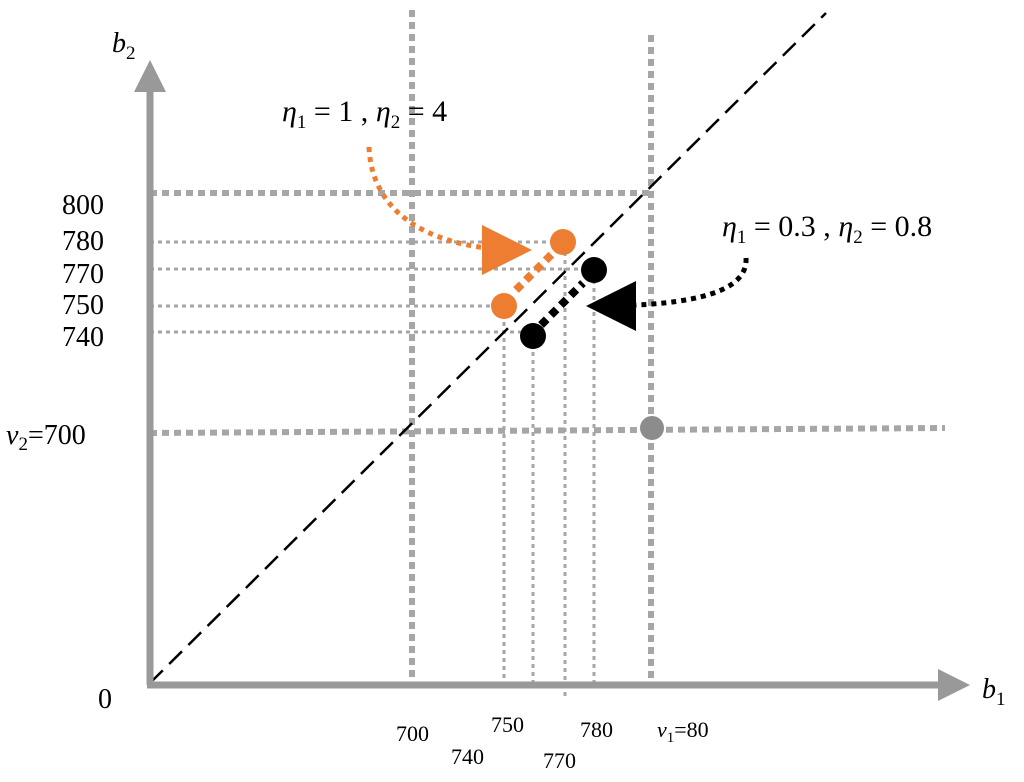 Image resolution: width=1024 pixels, height=782 pixels. Describe the element at coordinates (683, 731) in the screenshot. I see `v1-label: v1=80` at that location.